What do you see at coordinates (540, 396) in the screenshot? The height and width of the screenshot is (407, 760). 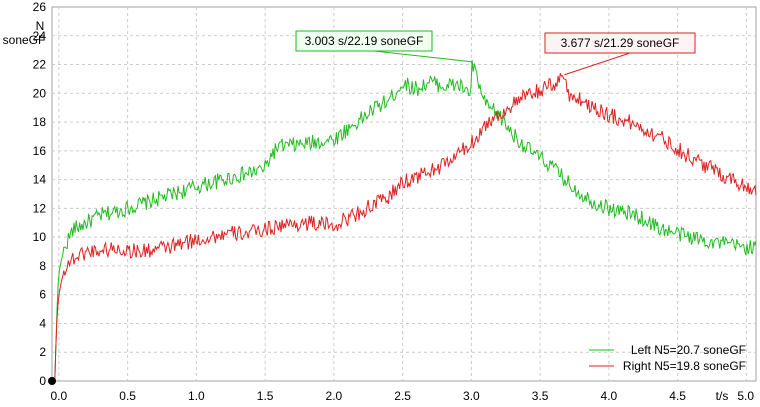 I see `x-tick-label: 3.5` at bounding box center [540, 396].